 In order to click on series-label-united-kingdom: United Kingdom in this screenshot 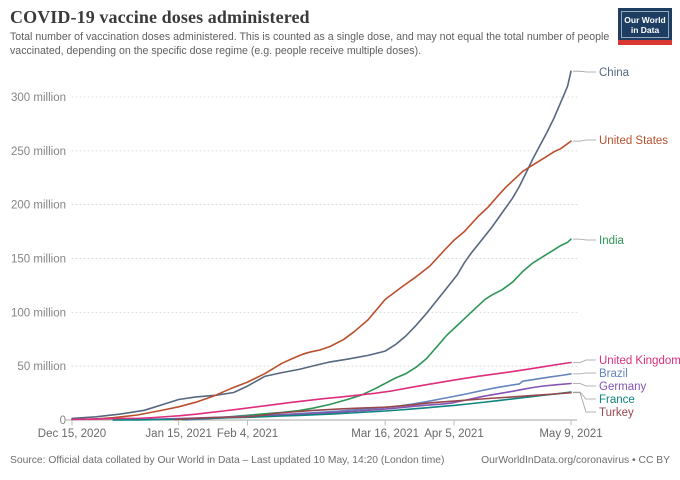, I will do `click(639, 361)`.